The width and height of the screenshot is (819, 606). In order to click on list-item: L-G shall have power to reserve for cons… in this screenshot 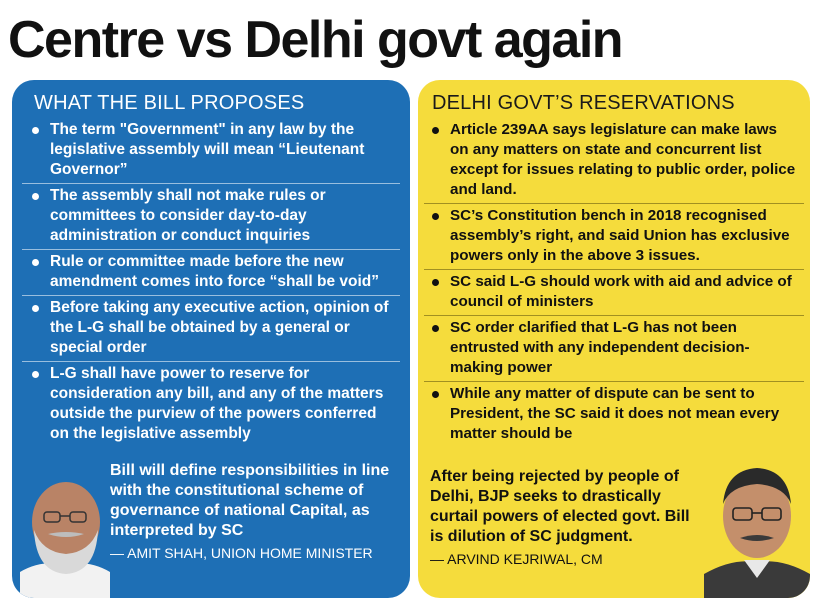, I will do `click(211, 404)`.